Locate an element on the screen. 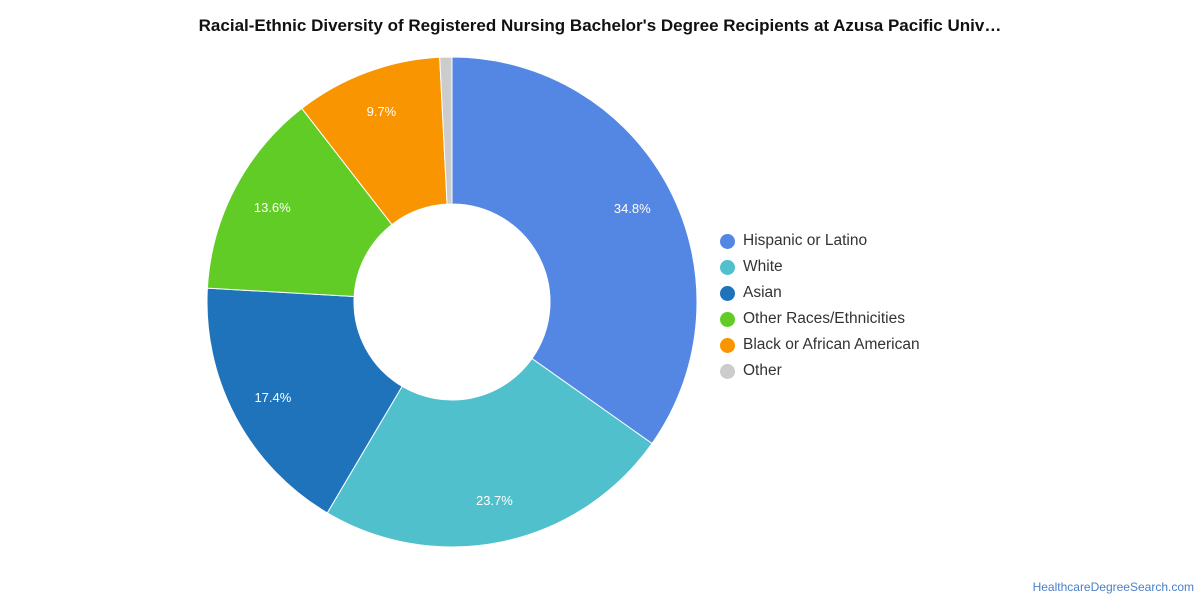  legend-item: Other Races/Ethnicities is located at coordinates (820, 319).